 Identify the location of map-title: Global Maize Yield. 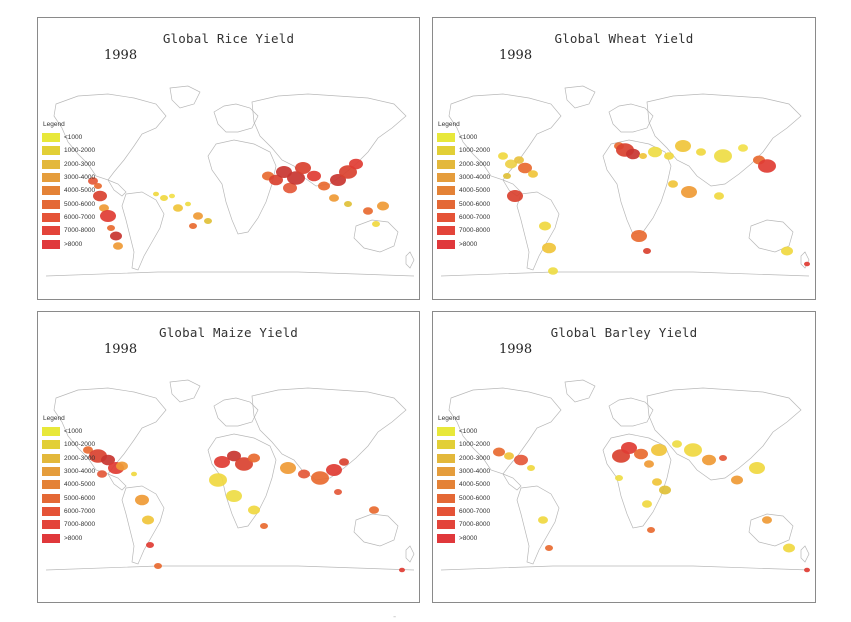
(228, 332).